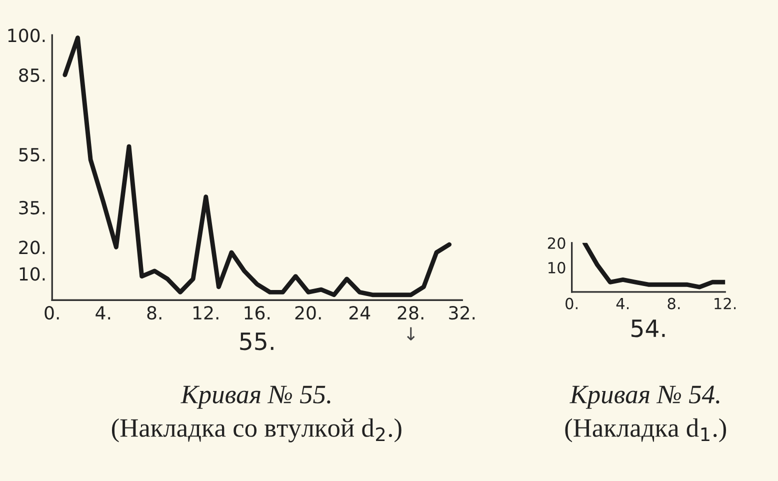 This screenshot has height=481, width=778. Describe the element at coordinates (645, 397) in the screenshot. I see `text: Кривая № 54.` at that location.